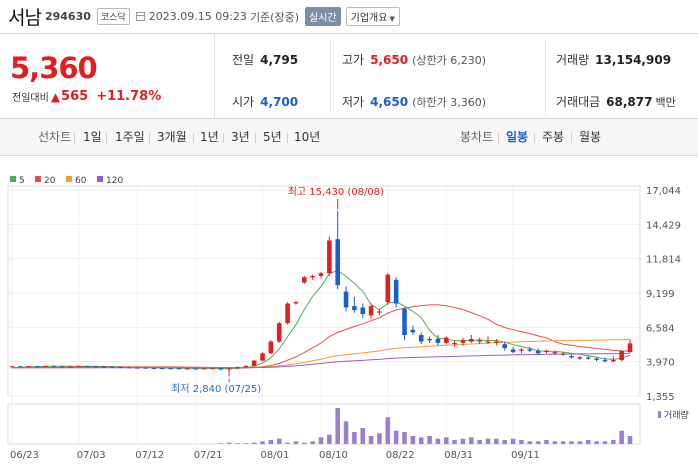  I want to click on period-3y: 3년, so click(240, 137).